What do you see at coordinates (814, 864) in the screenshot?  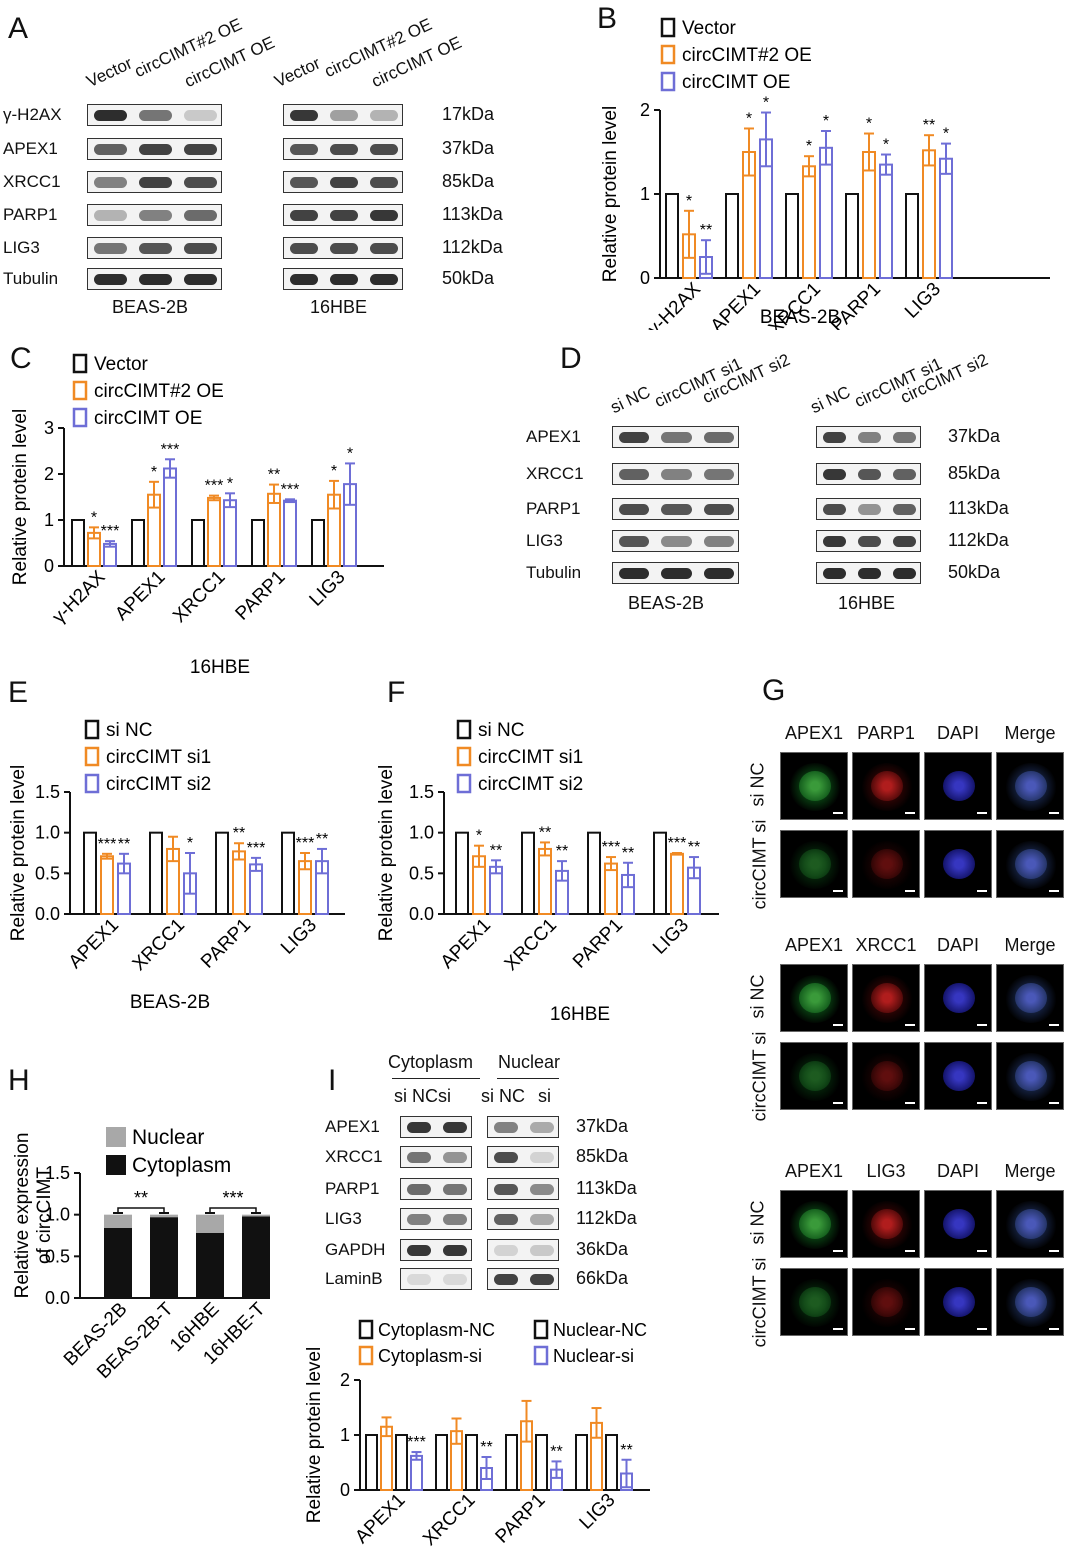 I see `micrograph-apex1-circcimt-si` at bounding box center [814, 864].